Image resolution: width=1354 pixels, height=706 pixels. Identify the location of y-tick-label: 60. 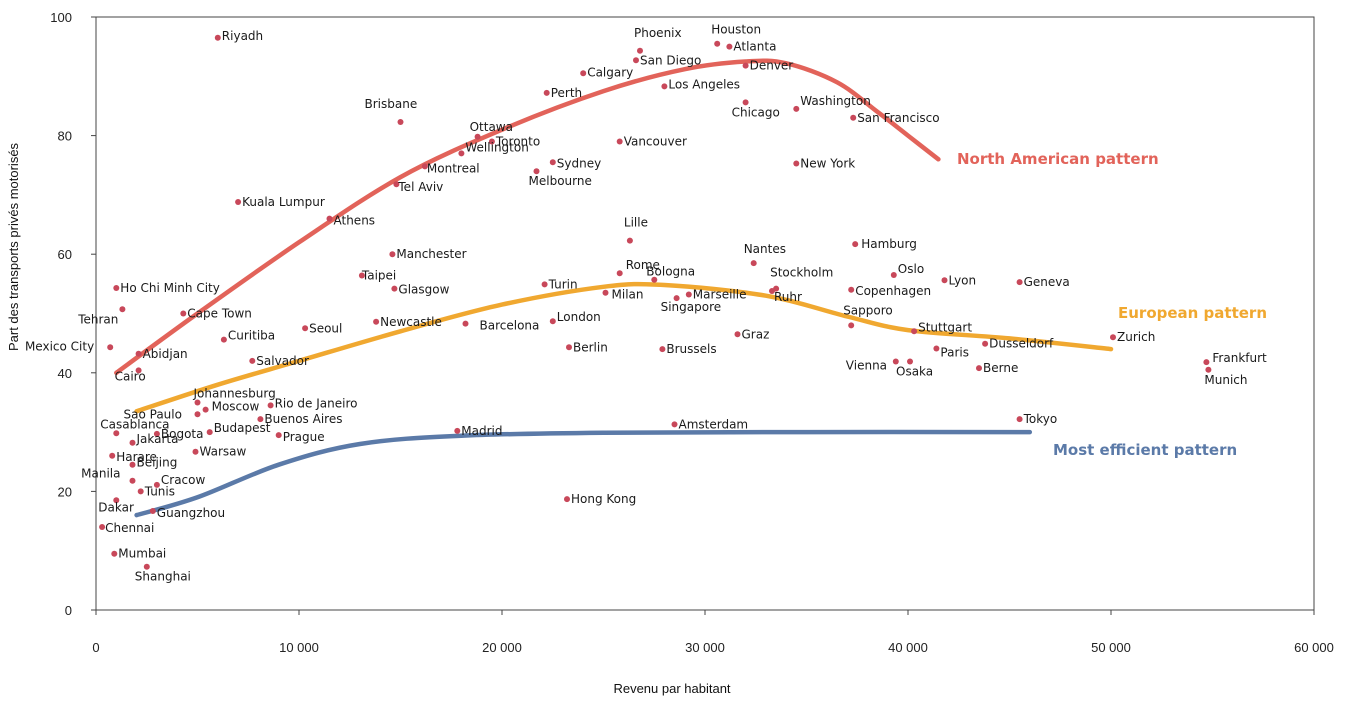
(65, 254).